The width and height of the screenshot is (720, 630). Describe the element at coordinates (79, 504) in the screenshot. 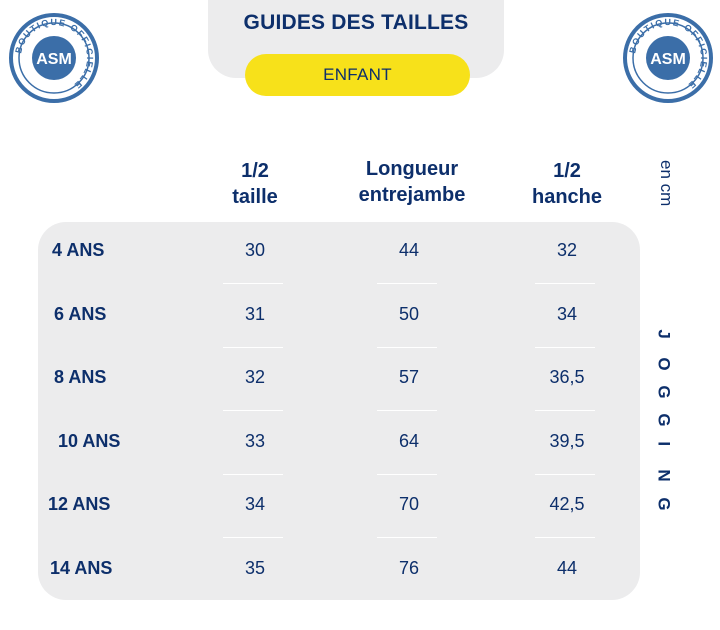

I see `row-label: 12 ANS` at that location.